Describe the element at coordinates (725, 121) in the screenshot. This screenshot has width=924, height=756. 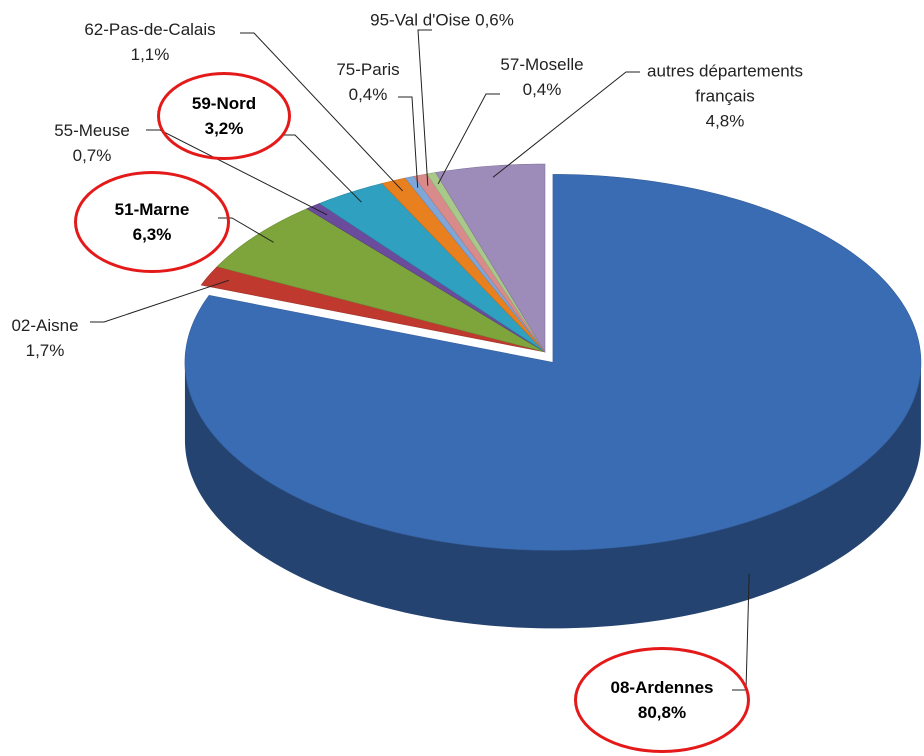
I see `value-label: 4,8%` at that location.